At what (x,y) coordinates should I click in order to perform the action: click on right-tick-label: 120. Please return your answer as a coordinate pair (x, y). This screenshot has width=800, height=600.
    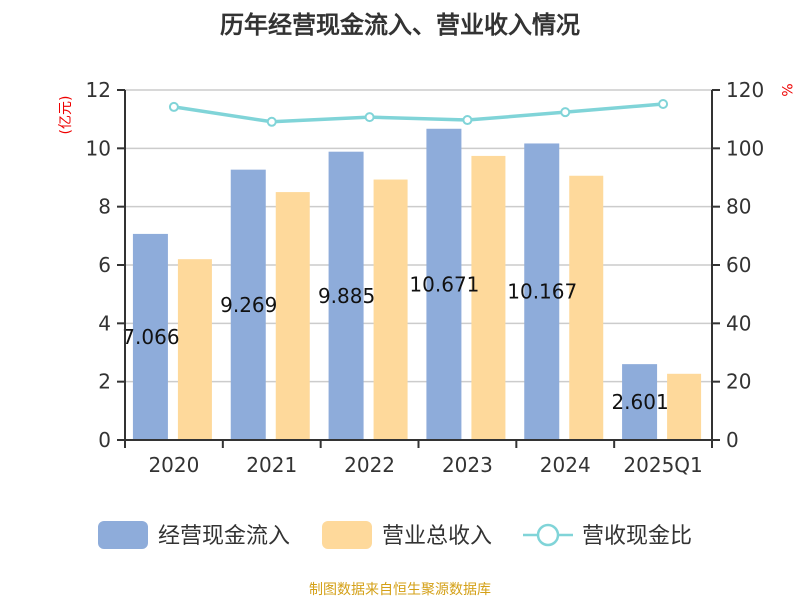
    Looking at the image, I should click on (745, 90).